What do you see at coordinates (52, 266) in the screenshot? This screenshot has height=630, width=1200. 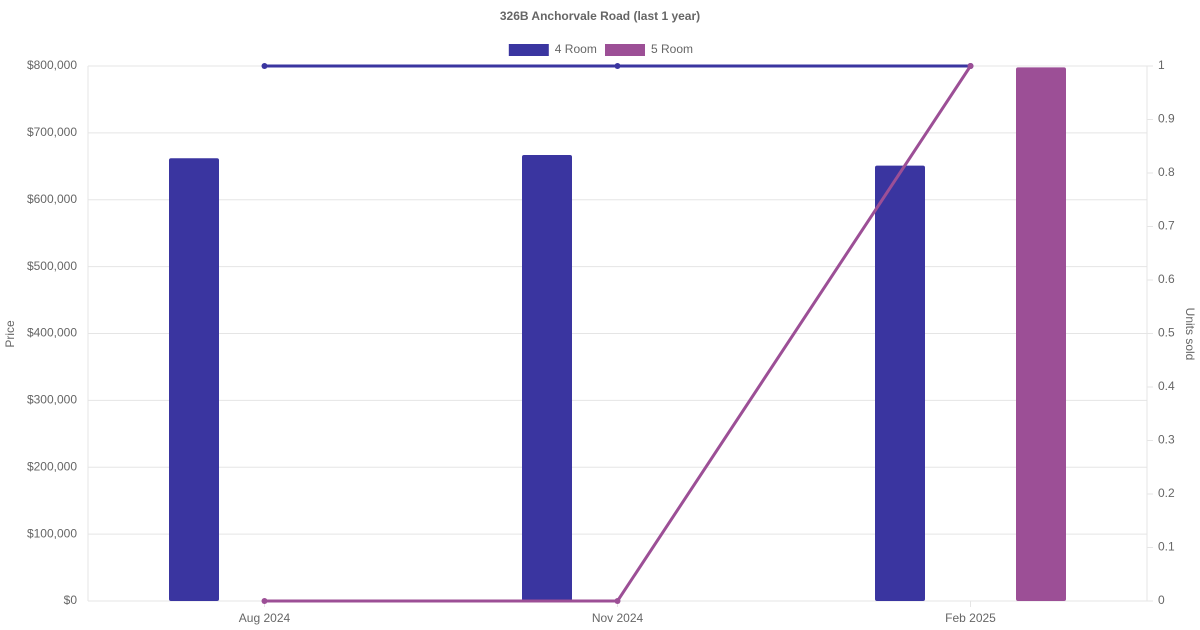 I see `y-tick-label: $500,000` at bounding box center [52, 266].